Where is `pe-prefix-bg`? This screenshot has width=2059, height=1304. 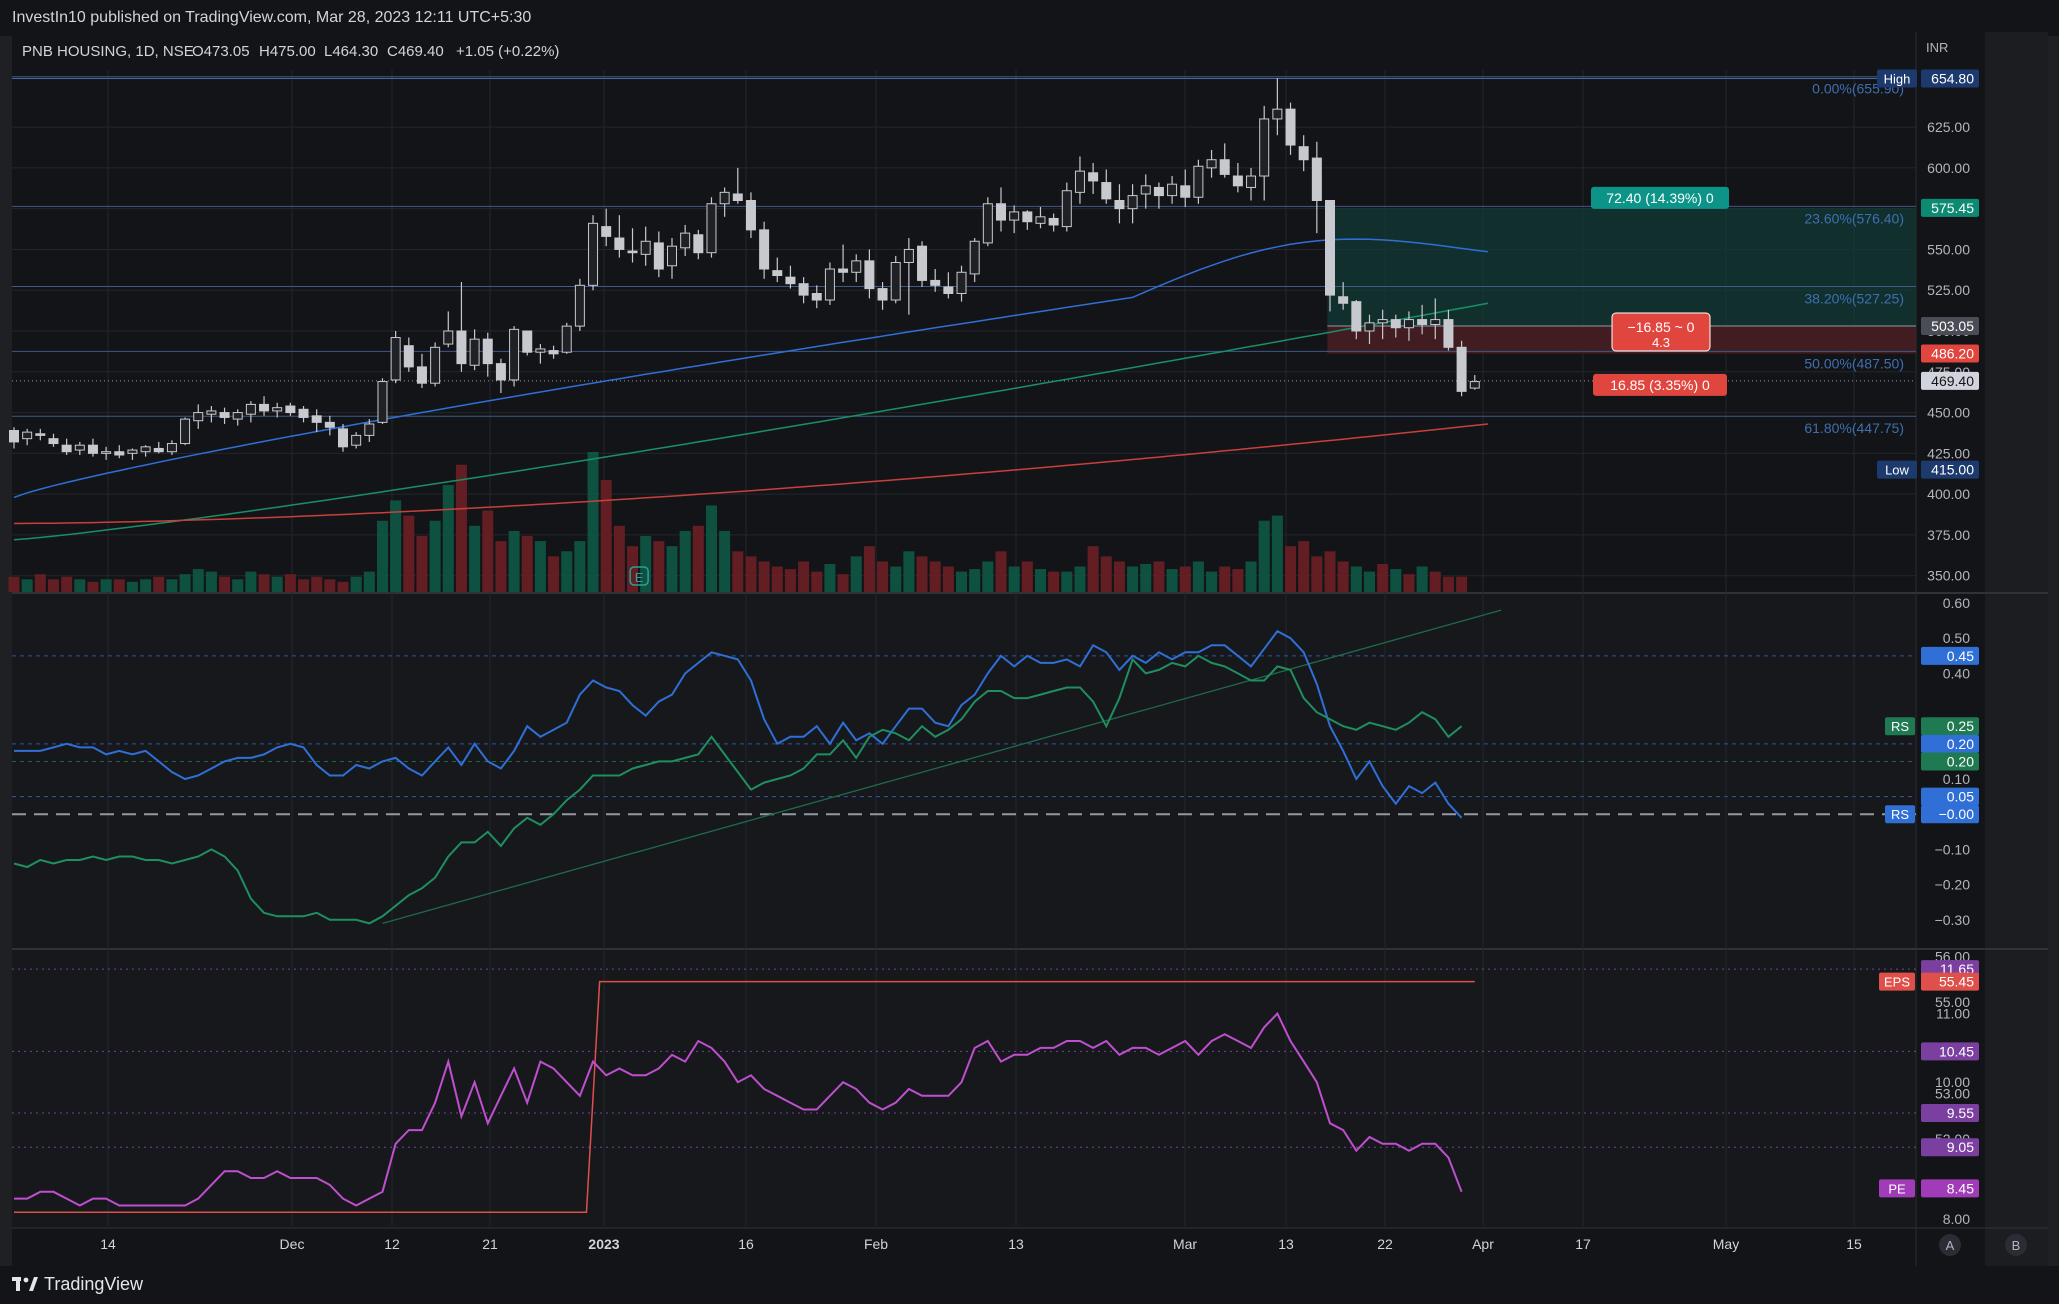 pe-prefix-bg is located at coordinates (1897, 981).